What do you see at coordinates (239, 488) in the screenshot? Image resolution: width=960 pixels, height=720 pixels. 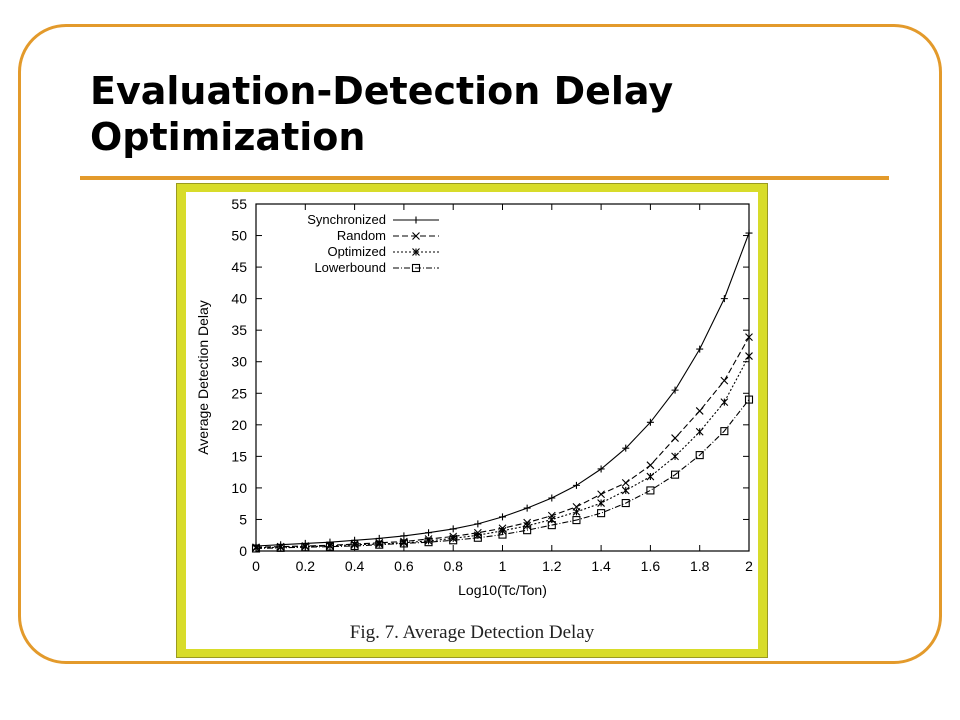 I see `y-tick-label: 10` at bounding box center [239, 488].